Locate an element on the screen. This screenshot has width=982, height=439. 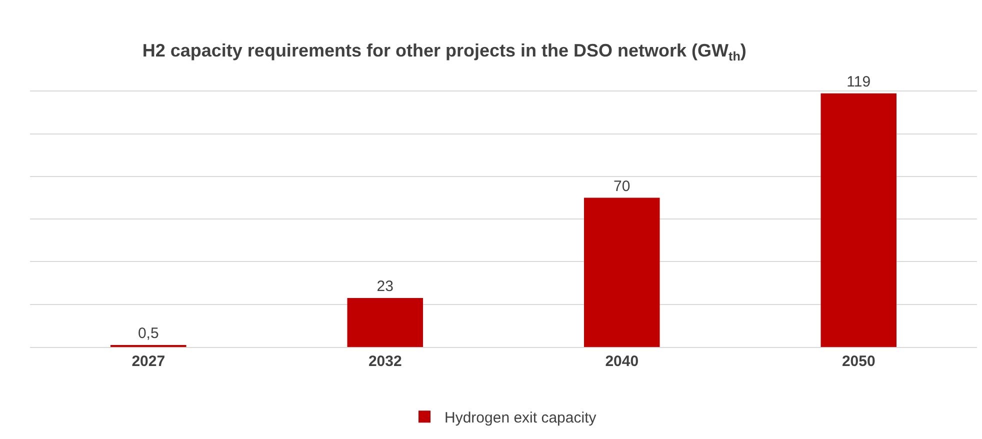
x-tick-label: 2032 is located at coordinates (385, 361).